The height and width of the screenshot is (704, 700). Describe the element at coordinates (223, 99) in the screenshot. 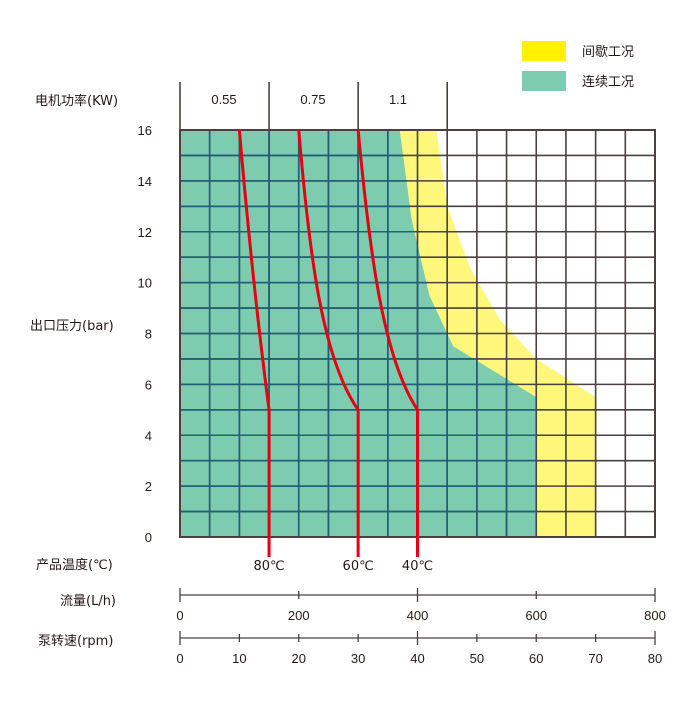

I see `power-segment-0: 0.55` at that location.